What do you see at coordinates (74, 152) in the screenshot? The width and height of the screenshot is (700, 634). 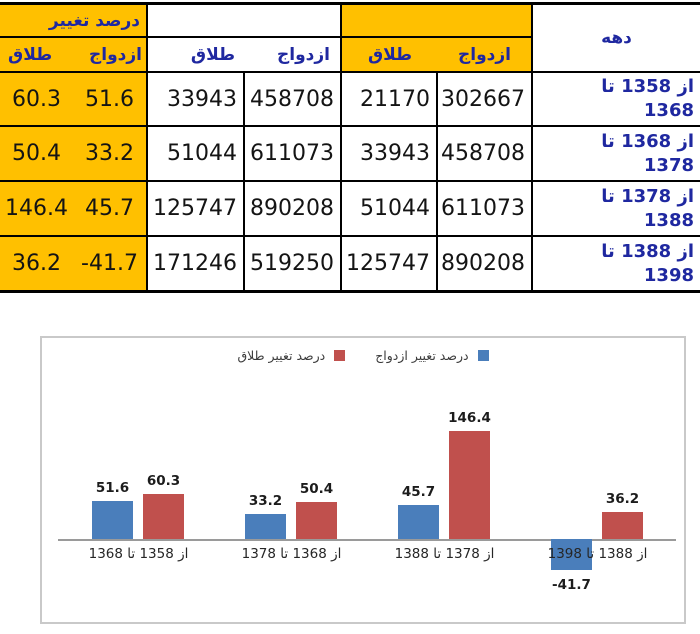 I see `cell-pct-pair: 50.4 33.2` at bounding box center [74, 152].